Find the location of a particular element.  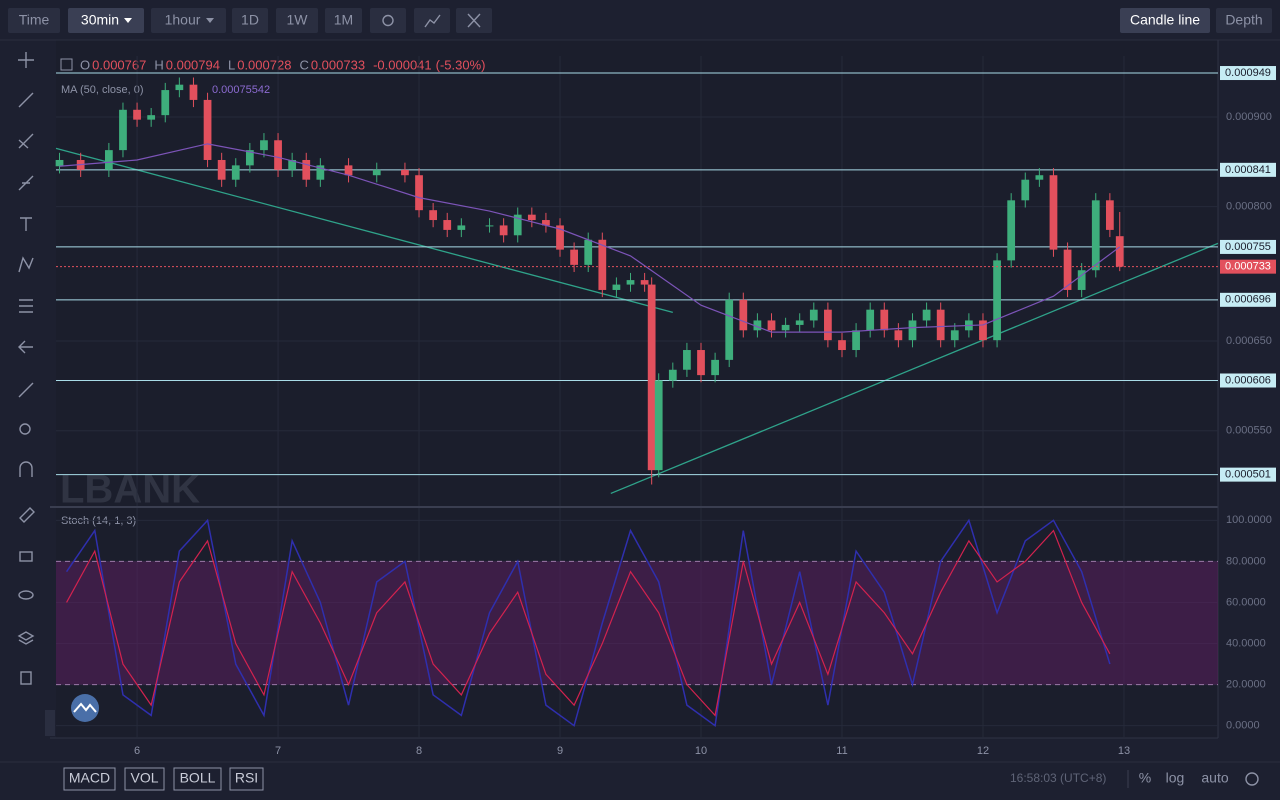

logo-mark is located at coordinates (85, 707).